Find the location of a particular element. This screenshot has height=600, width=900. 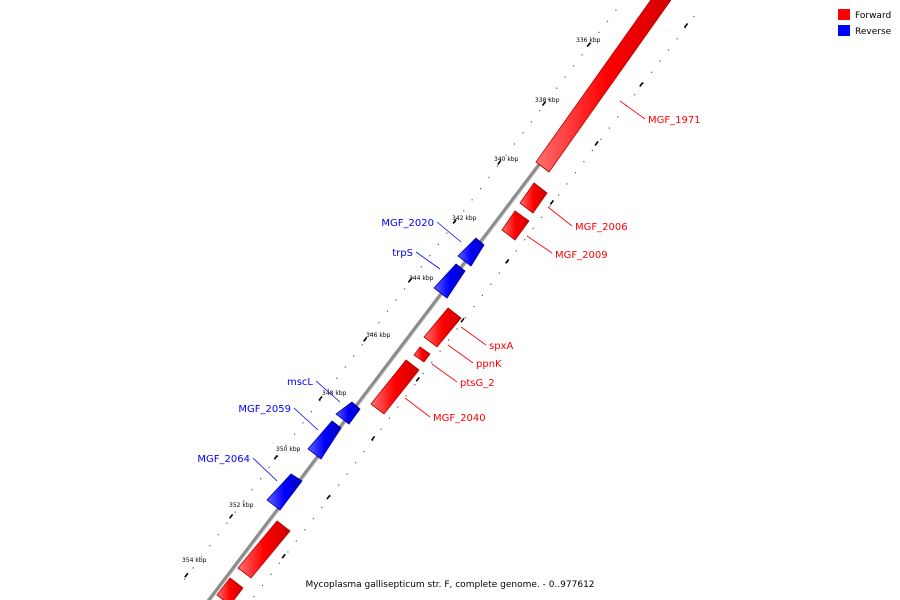

leader-mgf-2020 is located at coordinates (449, 232).